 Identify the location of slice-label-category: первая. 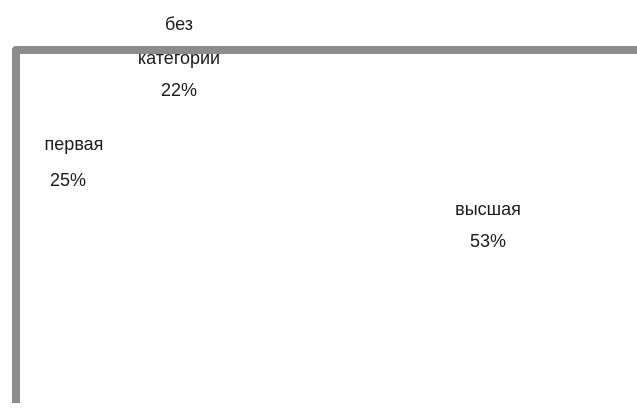
(74, 144).